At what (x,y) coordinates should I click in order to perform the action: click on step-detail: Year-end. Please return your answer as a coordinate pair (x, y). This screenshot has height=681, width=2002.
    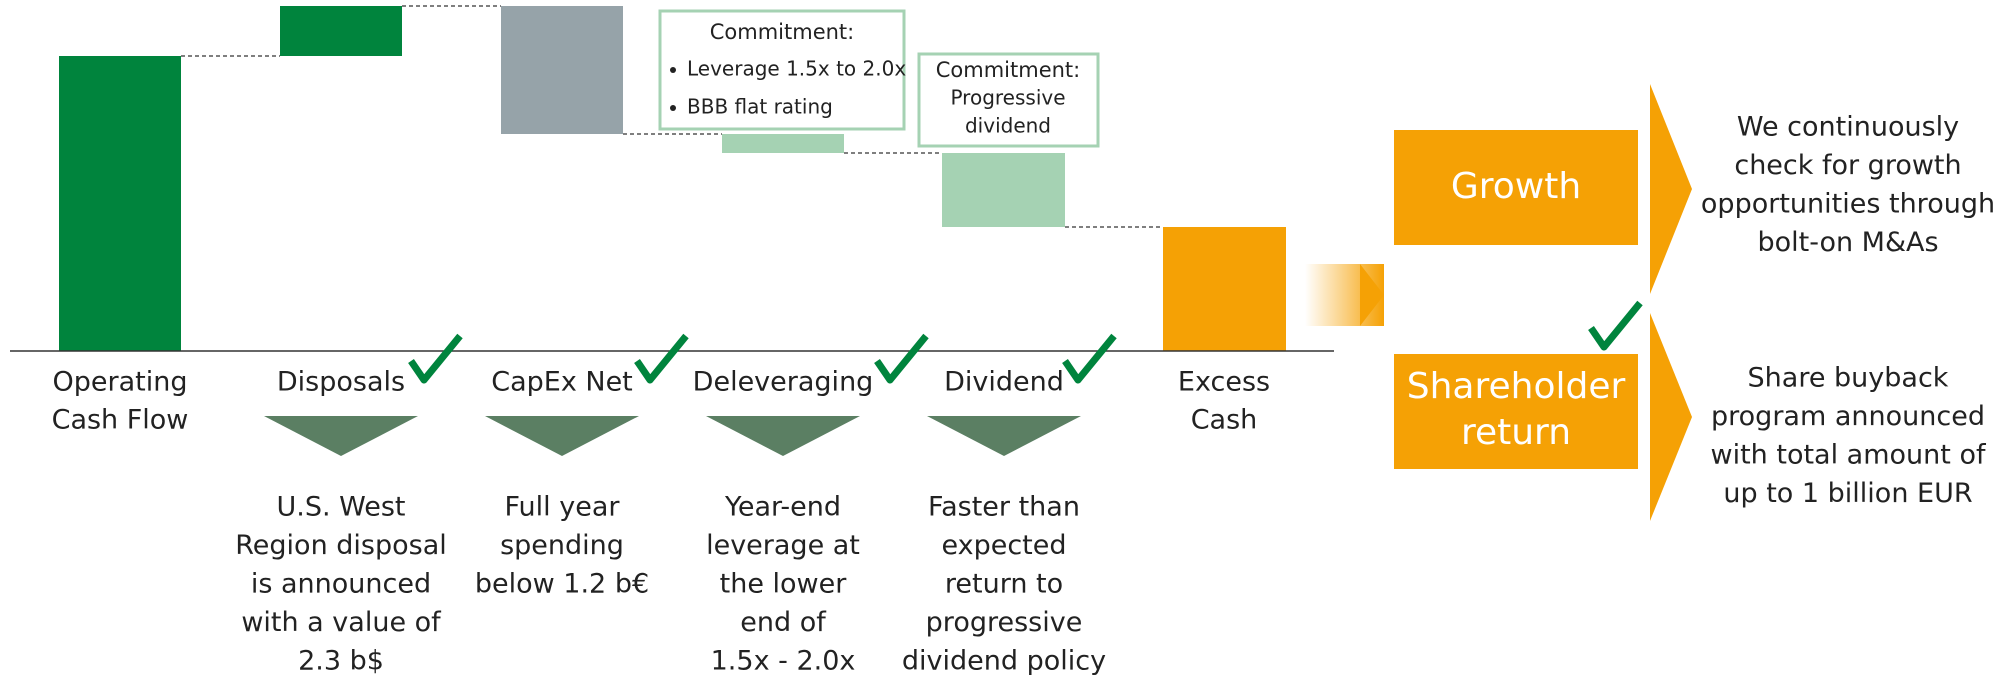
    Looking at the image, I should click on (782, 507).